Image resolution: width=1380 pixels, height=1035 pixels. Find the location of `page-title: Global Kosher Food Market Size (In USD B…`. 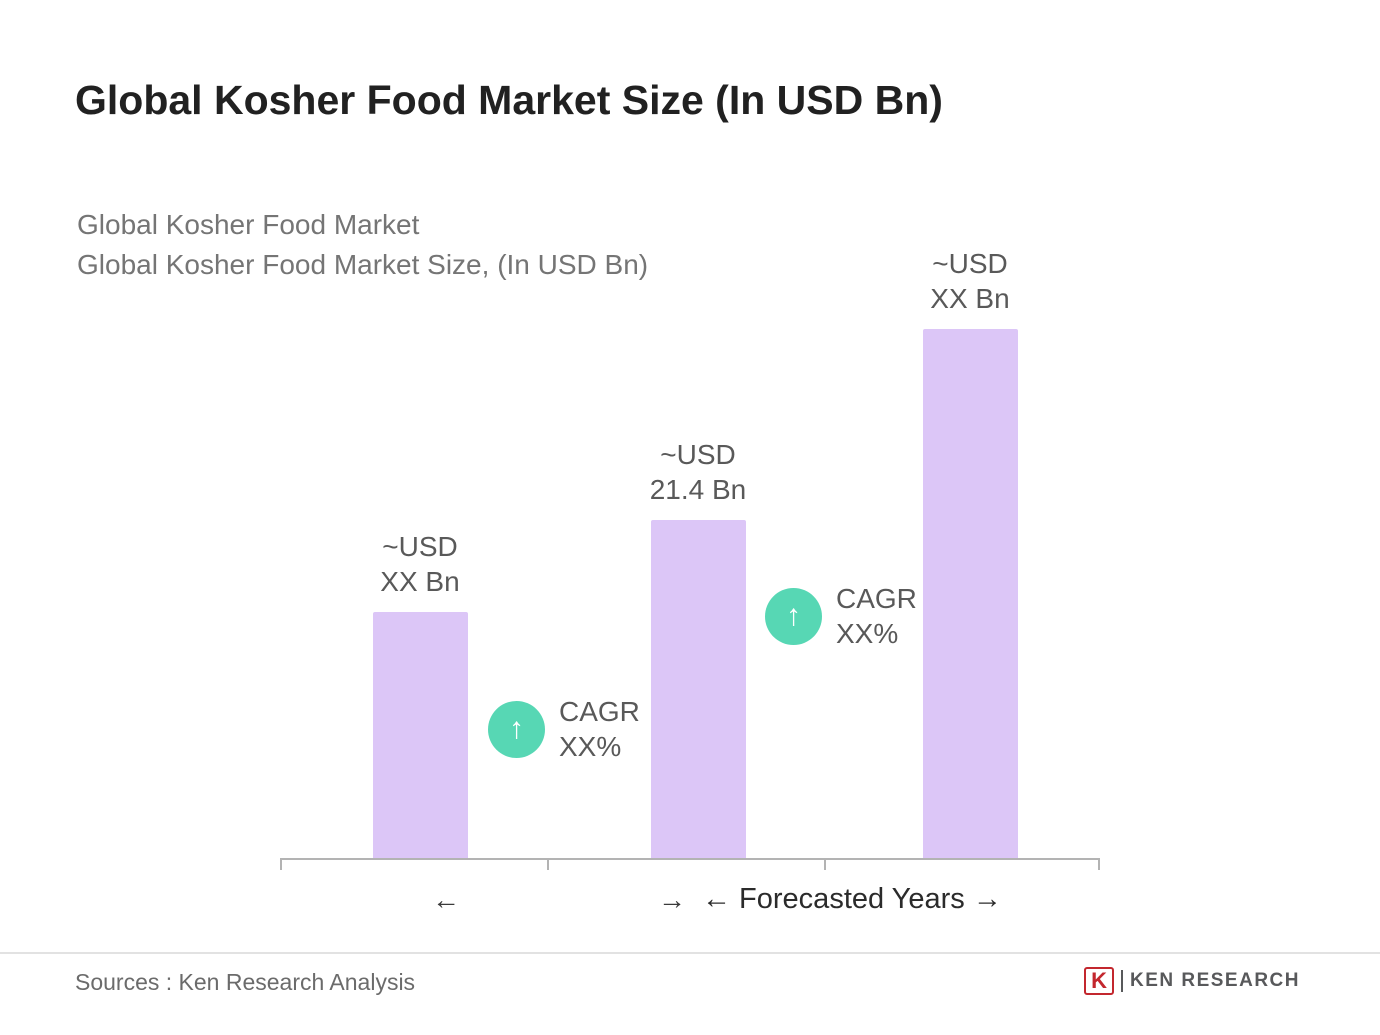

page-title: Global Kosher Food Market Size (In USD B… is located at coordinates (509, 100).